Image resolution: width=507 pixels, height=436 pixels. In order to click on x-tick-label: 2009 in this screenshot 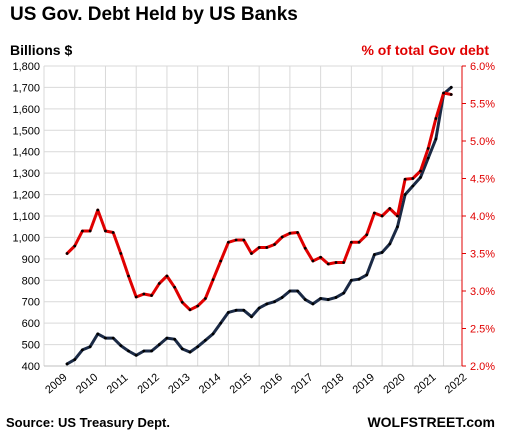, I will do `click(56, 383)`.